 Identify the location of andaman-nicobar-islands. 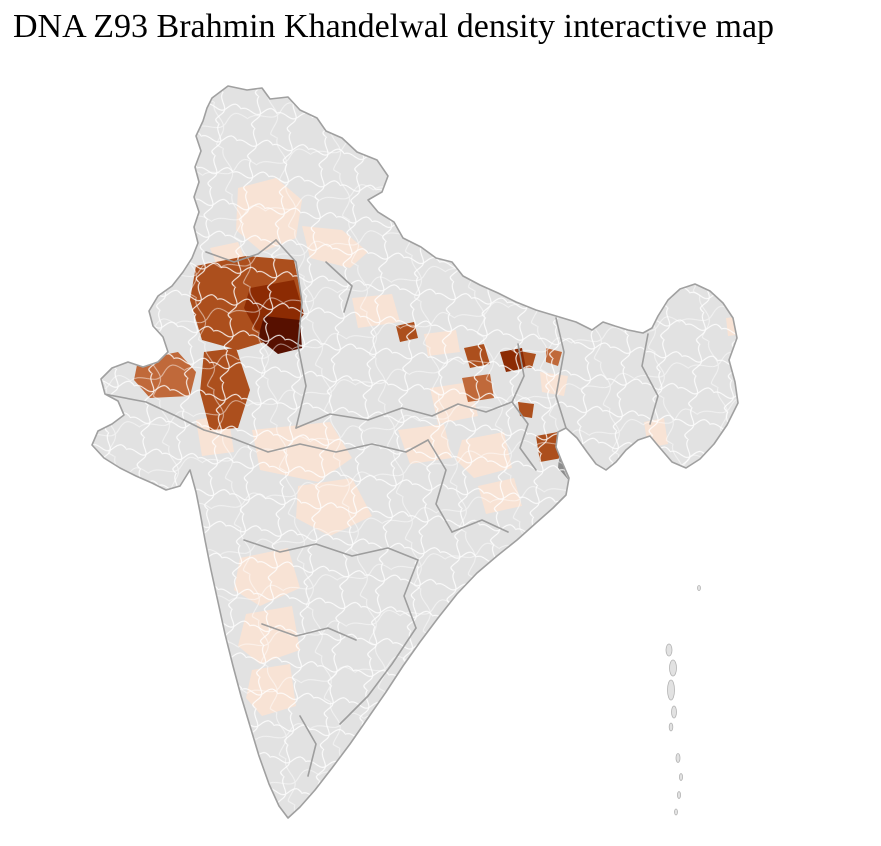
(683, 700).